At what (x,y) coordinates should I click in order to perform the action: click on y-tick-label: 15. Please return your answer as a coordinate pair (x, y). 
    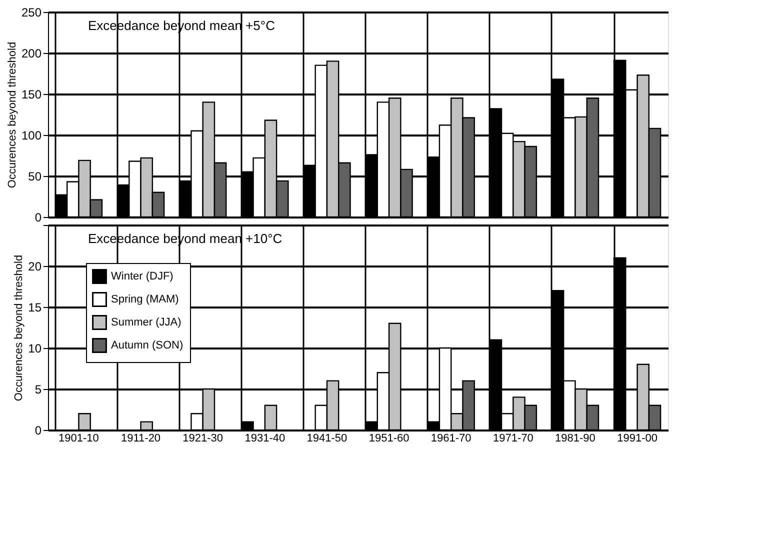
    Looking at the image, I should click on (35, 307).